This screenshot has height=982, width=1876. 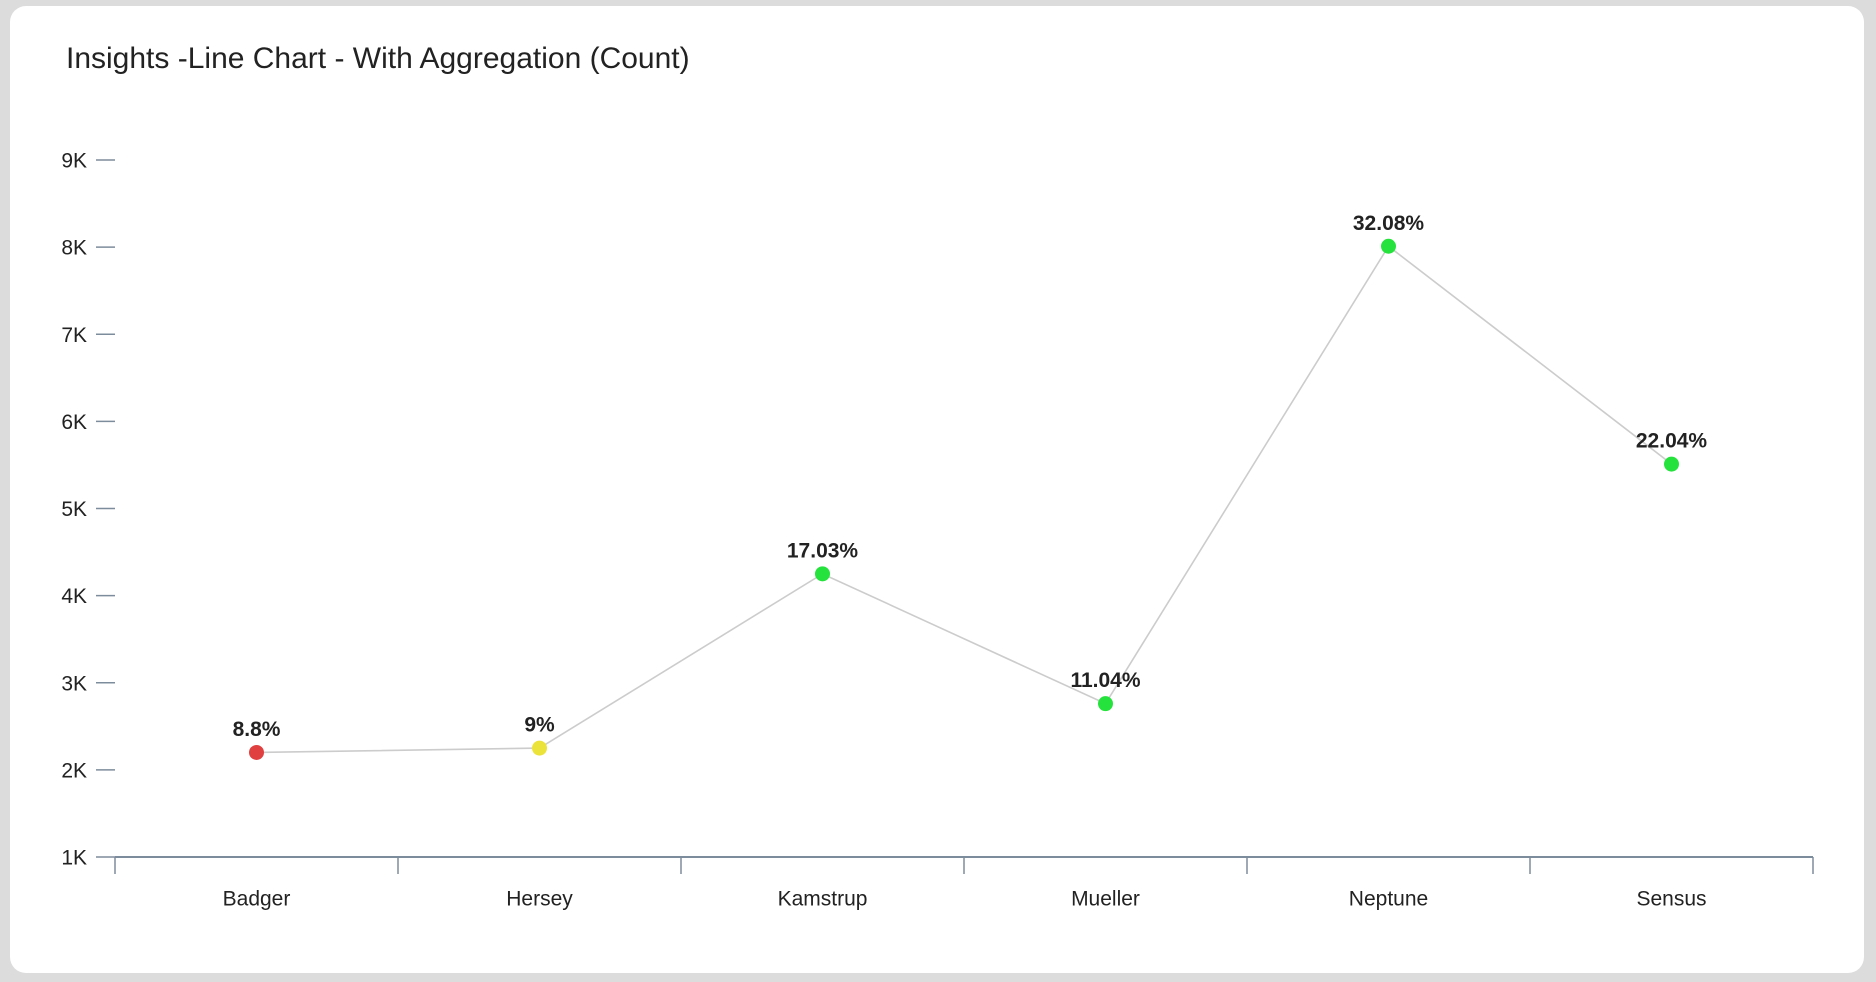 What do you see at coordinates (257, 729) in the screenshot?
I see `data-label: 8.8%` at bounding box center [257, 729].